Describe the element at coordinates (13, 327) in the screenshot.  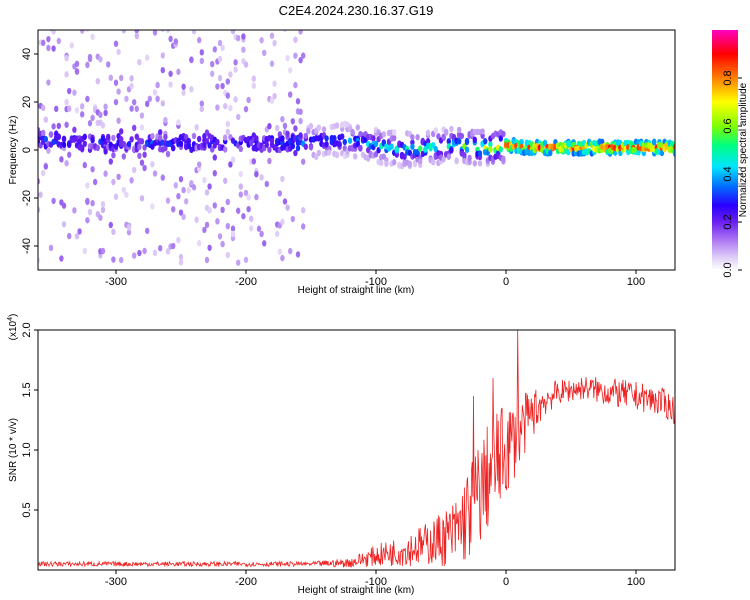
I see `multiplier-label: (x104)` at that location.